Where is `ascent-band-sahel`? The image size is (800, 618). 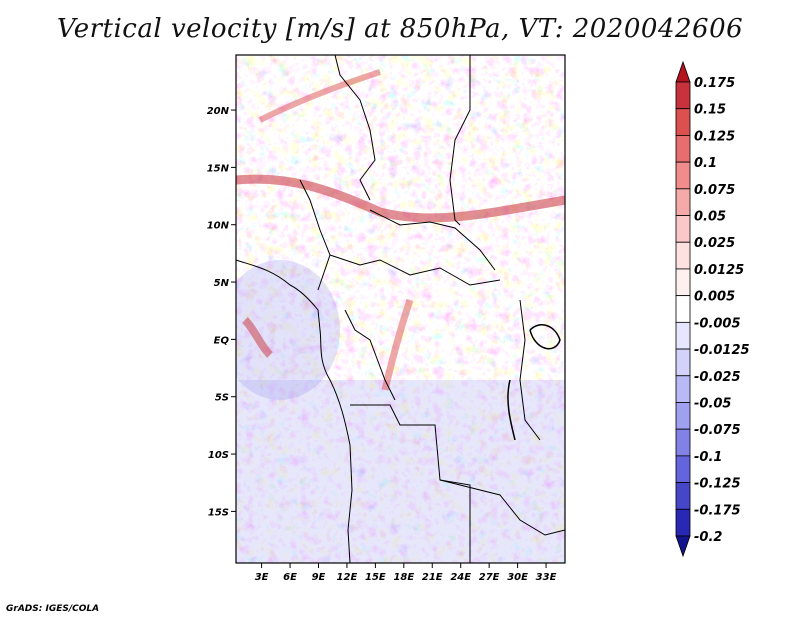 ascent-band-sahel is located at coordinates (319, 96).